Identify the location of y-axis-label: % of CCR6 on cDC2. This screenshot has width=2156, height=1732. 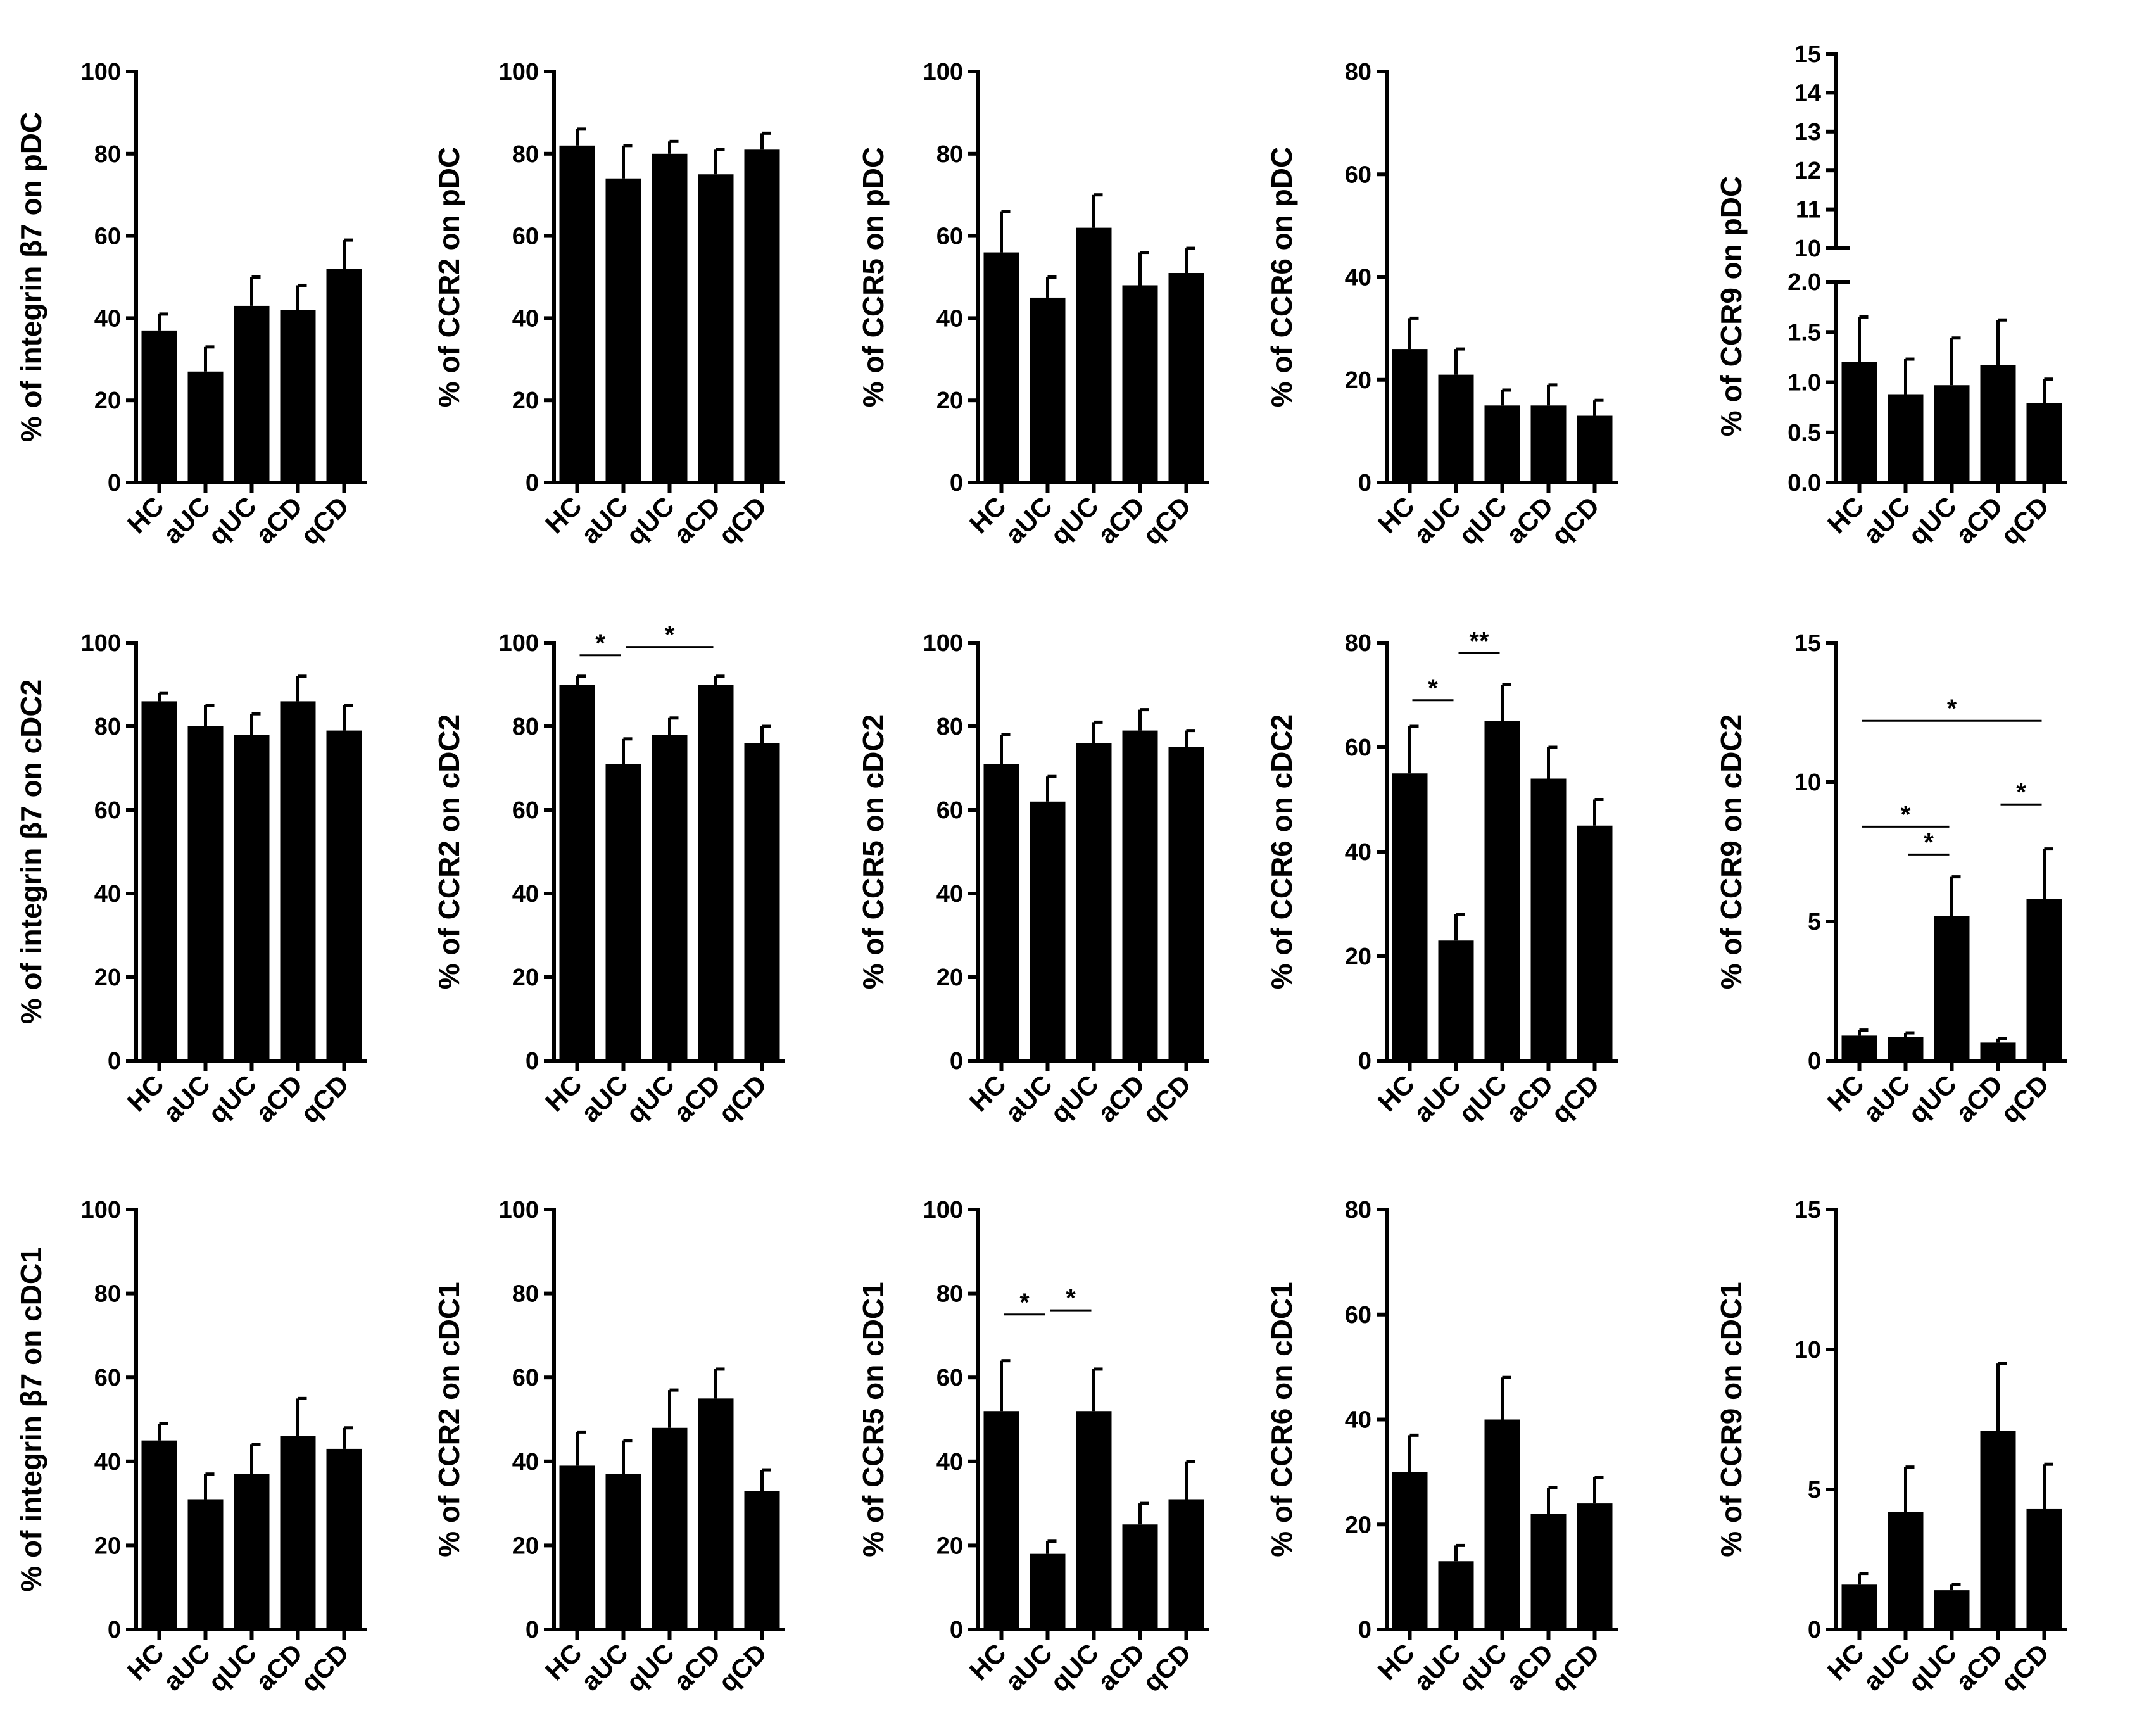
(1281, 851).